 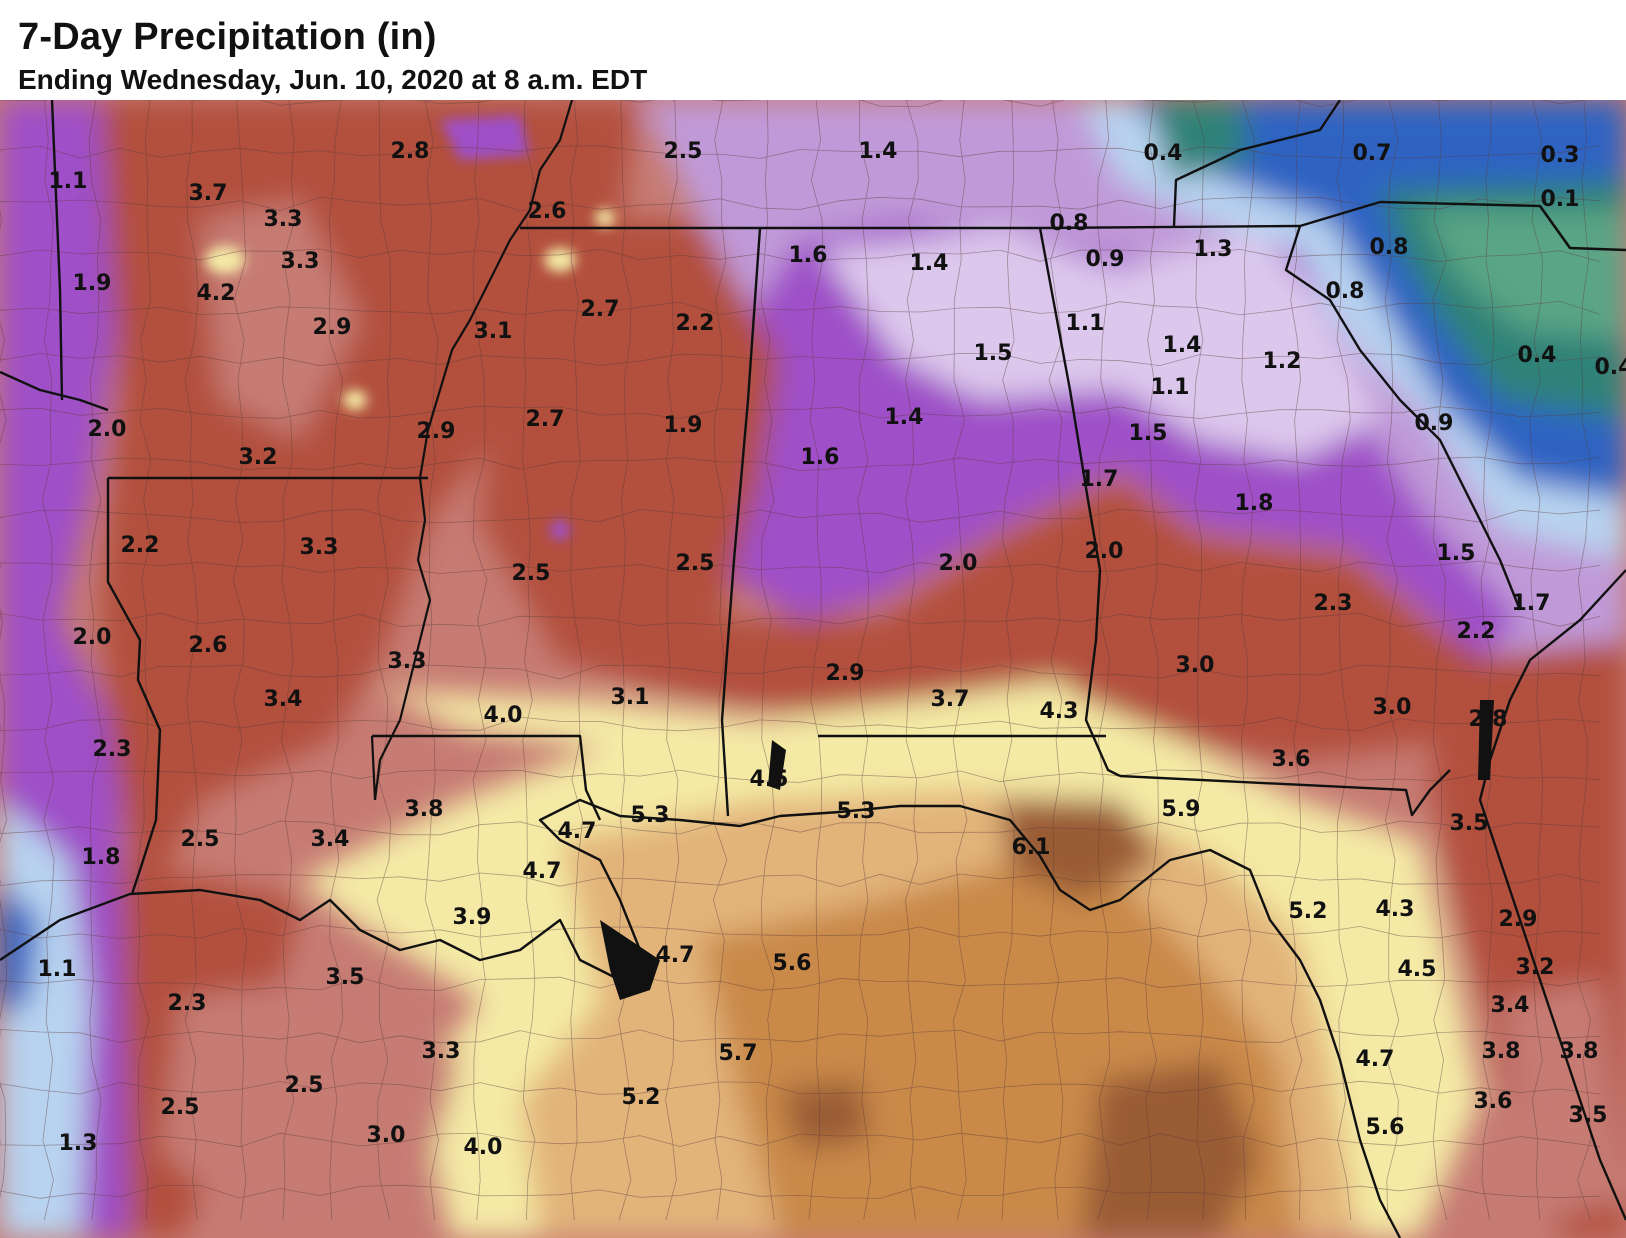 I want to click on precip-value-label: 1.7, so click(x=1531, y=603).